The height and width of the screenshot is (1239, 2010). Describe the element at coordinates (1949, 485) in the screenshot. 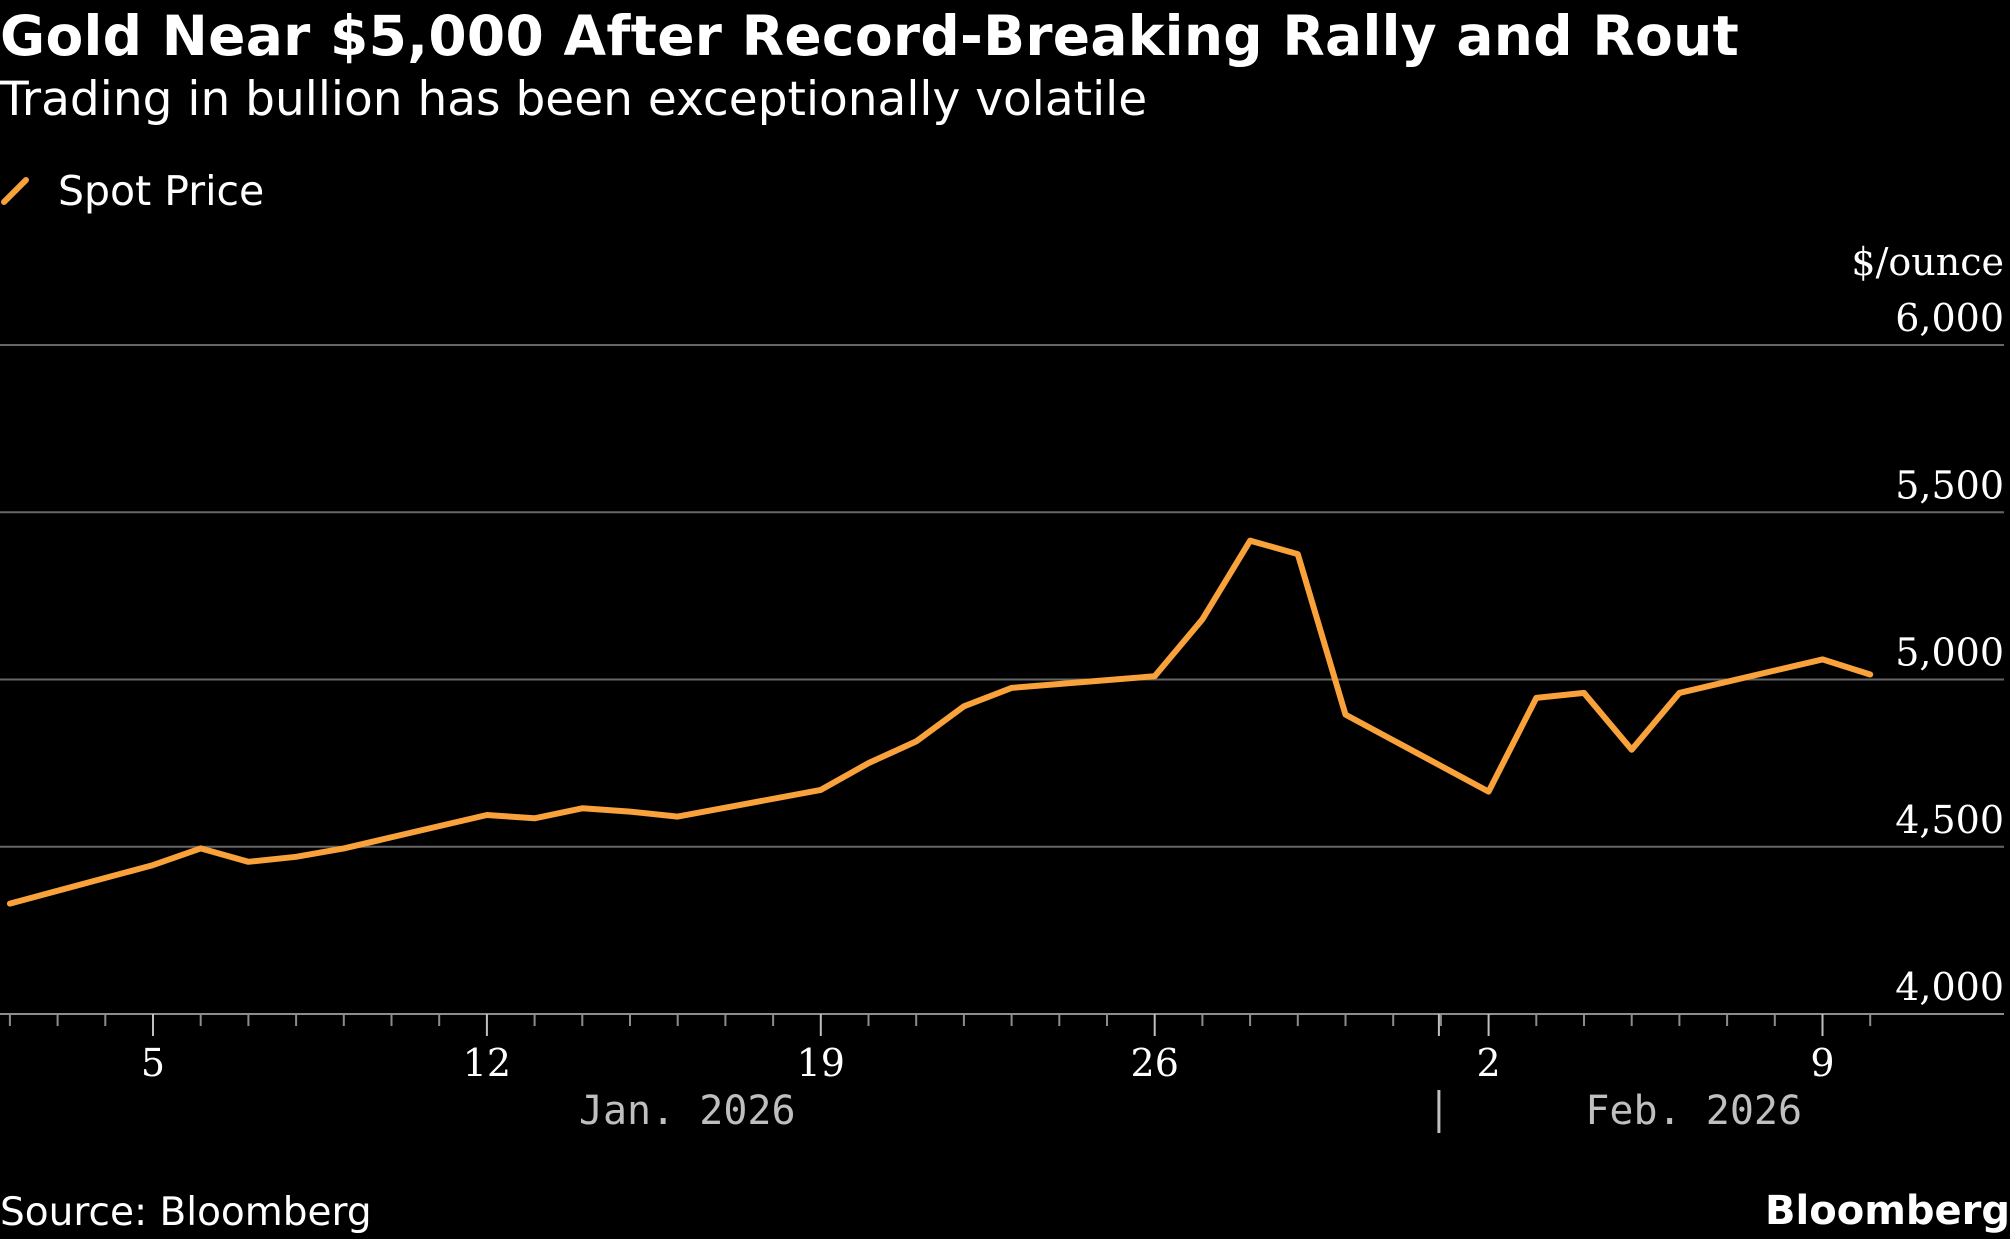

I see `y-tick-label: 5,500` at that location.